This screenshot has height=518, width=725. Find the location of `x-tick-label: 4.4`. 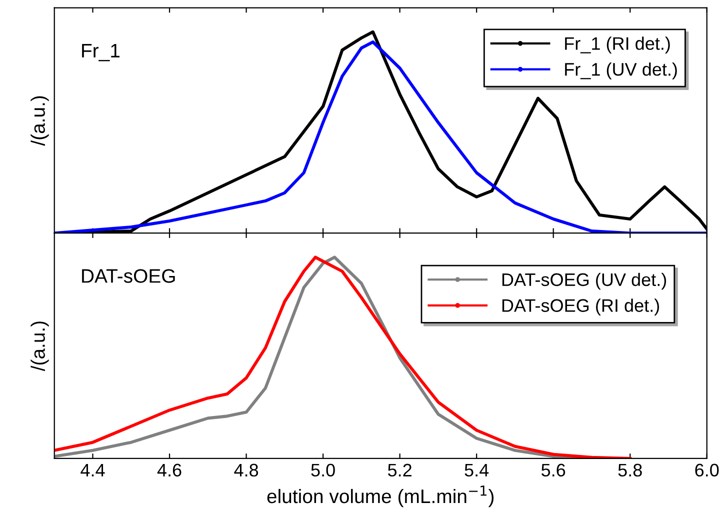

x-tick-label: 4.4 is located at coordinates (92, 470).